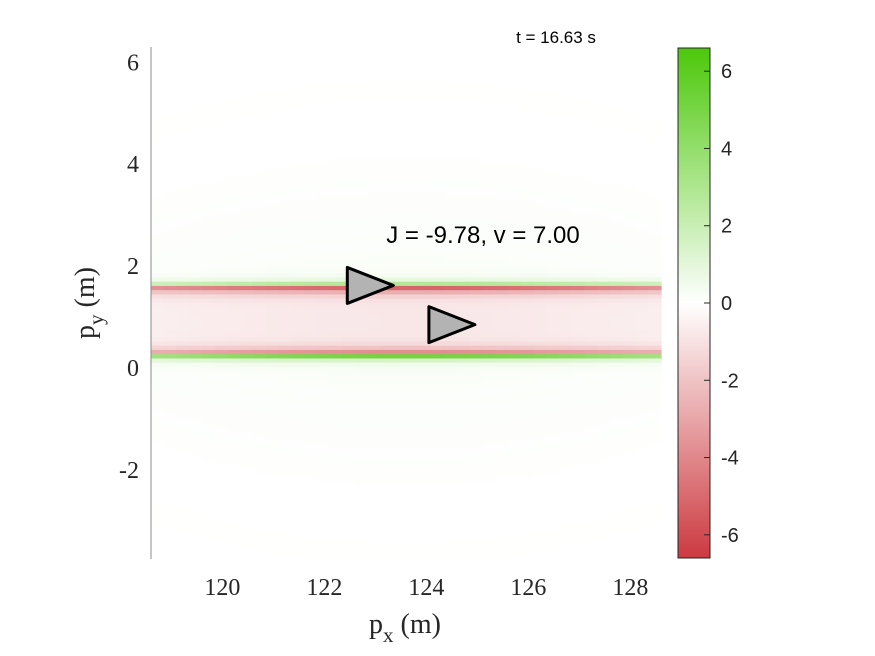  I want to click on agent-1-triangle, so click(370, 285).